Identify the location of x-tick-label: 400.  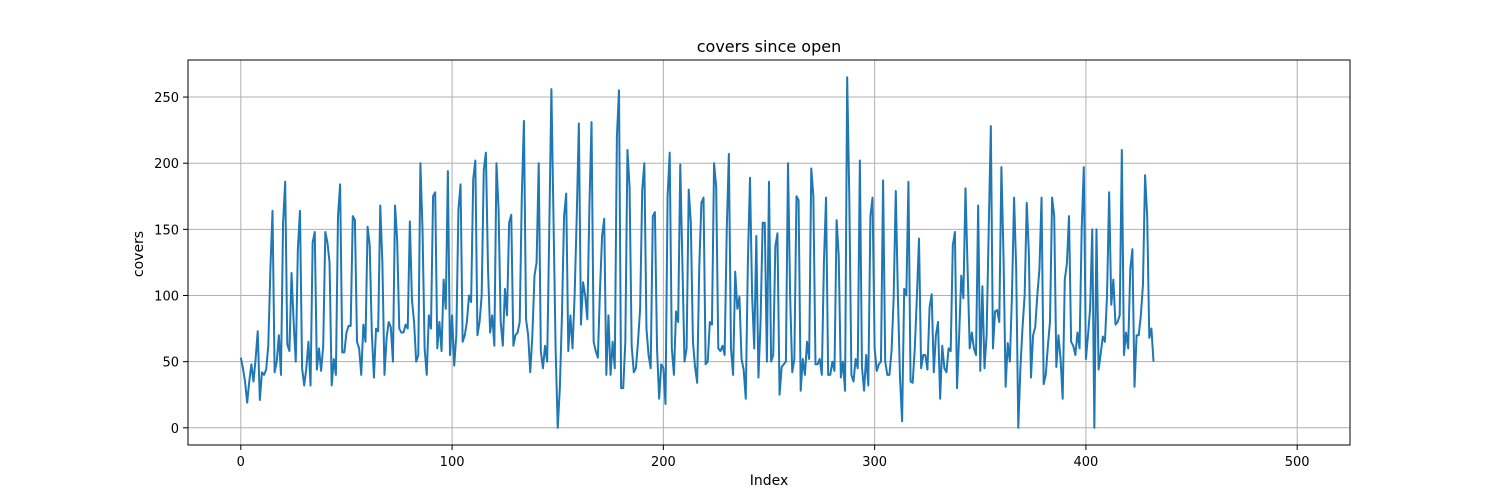
(1085, 462).